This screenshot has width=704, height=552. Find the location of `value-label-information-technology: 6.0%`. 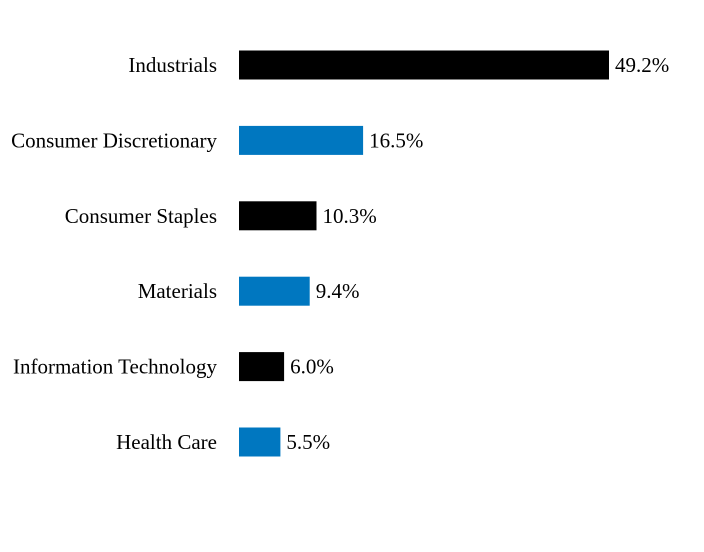

value-label-information-technology: 6.0% is located at coordinates (312, 367).